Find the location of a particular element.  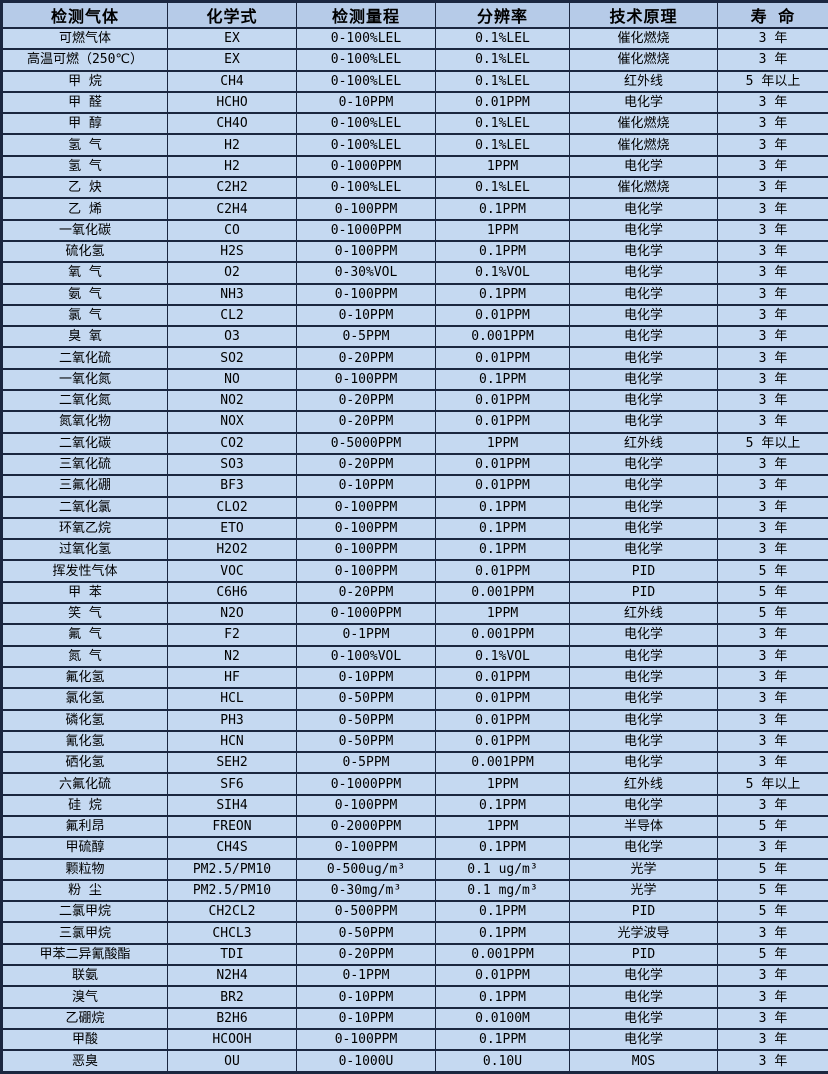

cell-chemical-formula: H2O2 is located at coordinates (232, 550).